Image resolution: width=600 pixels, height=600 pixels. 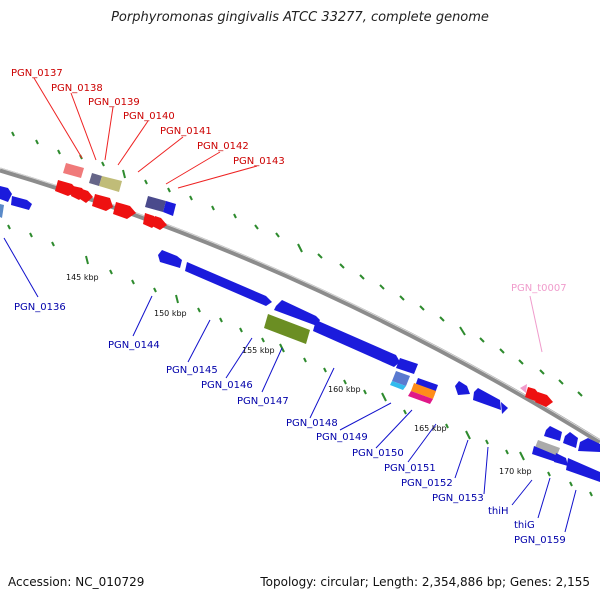 I want to click on trna-leader-line, so click(x=536, y=324).